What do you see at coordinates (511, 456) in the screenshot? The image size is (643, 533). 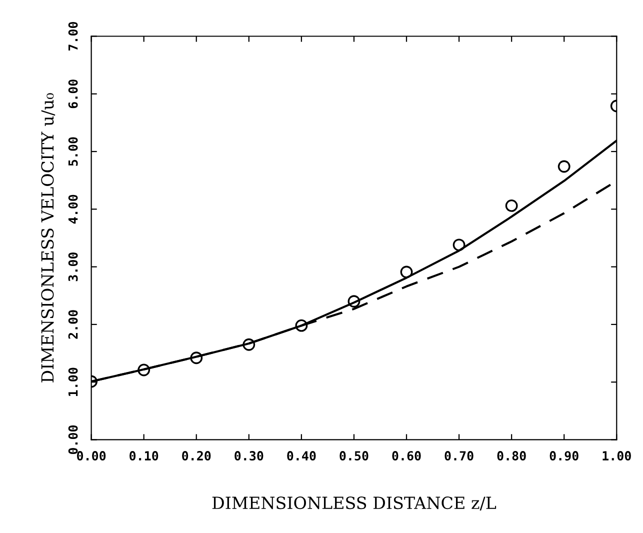 I see `x-tick-label: 0.80` at bounding box center [511, 456].